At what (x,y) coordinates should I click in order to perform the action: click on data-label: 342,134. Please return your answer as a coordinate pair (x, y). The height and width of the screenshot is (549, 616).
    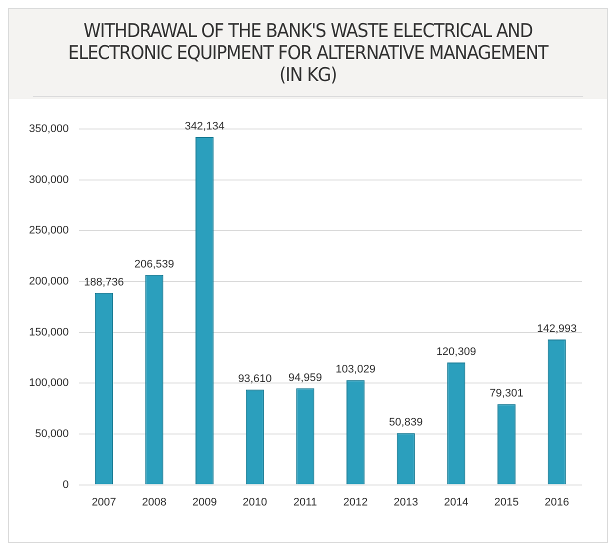
    Looking at the image, I should click on (204, 126).